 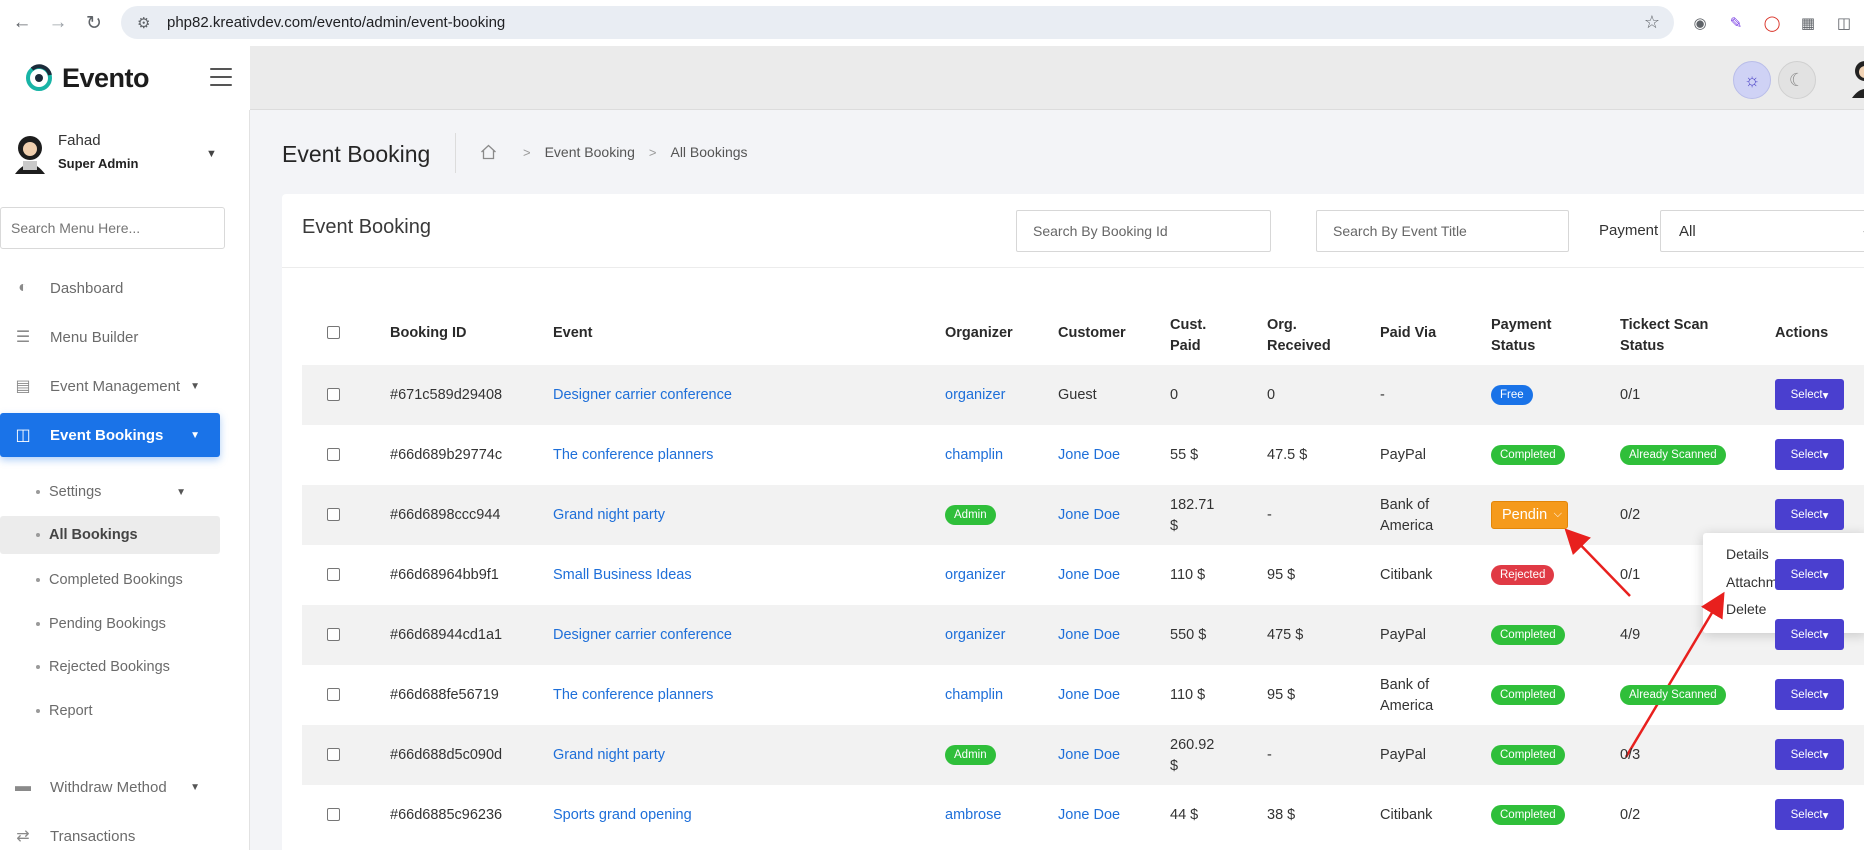 I want to click on evento-logo-icon, so click(x=39, y=77).